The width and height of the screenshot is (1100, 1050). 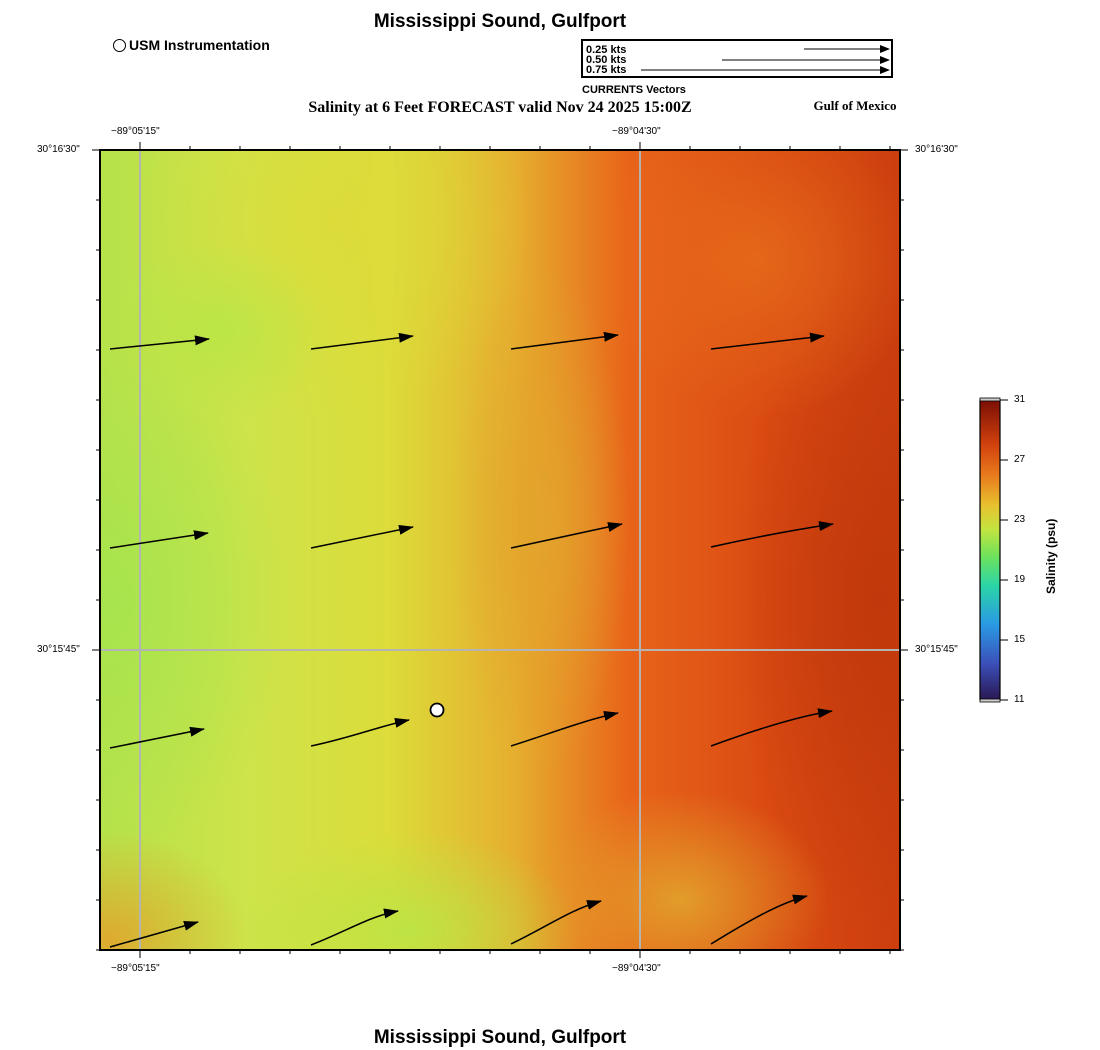 What do you see at coordinates (500, 21) in the screenshot?
I see `map-title: Mississippi Sound, Gulfport` at bounding box center [500, 21].